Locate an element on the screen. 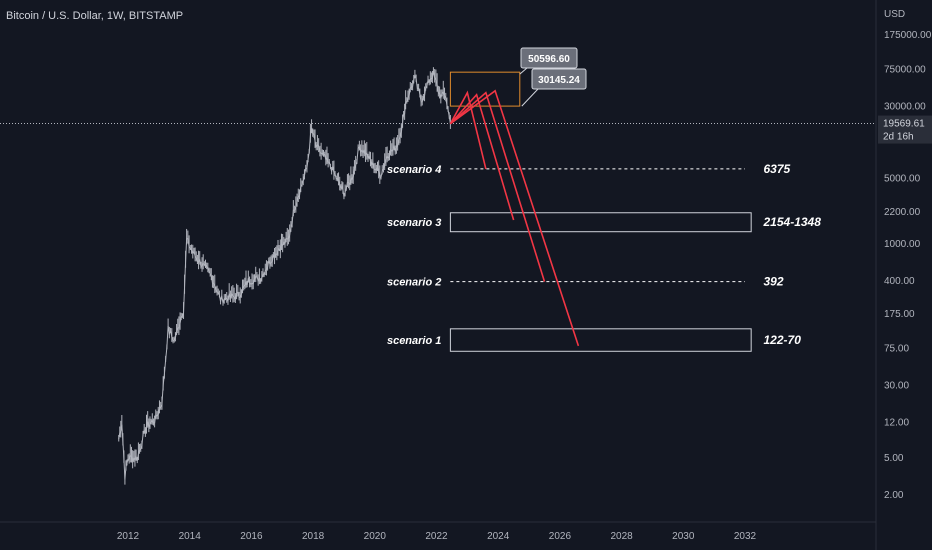 The image size is (932, 550). x-tick-label: 2030 is located at coordinates (683, 536).